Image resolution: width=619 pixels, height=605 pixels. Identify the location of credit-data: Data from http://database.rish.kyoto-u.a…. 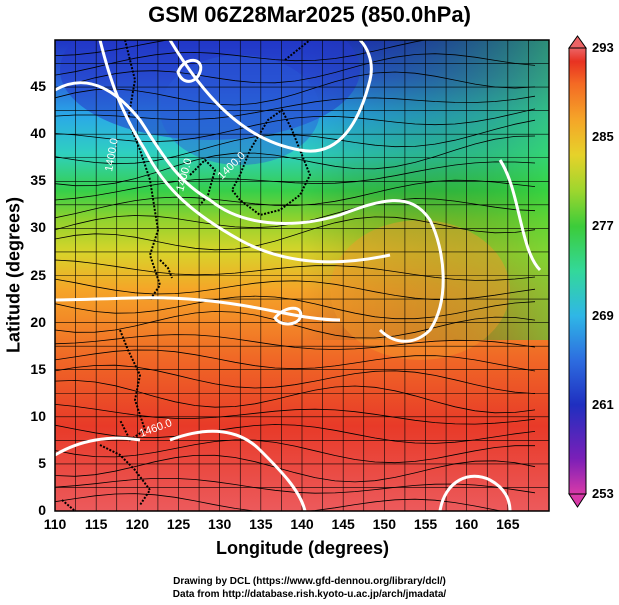
(309, 594).